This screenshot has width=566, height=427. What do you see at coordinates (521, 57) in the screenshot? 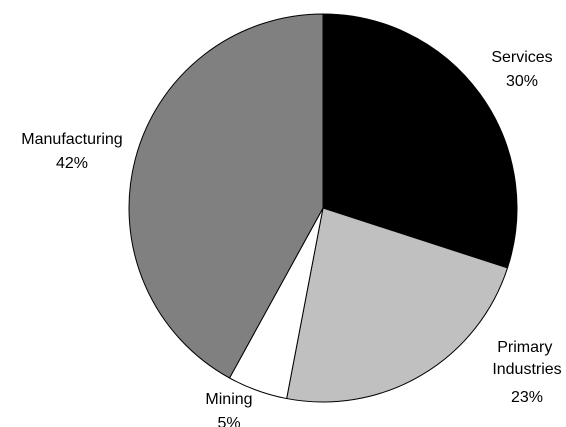
I see `label-services-name: Services` at bounding box center [521, 57].